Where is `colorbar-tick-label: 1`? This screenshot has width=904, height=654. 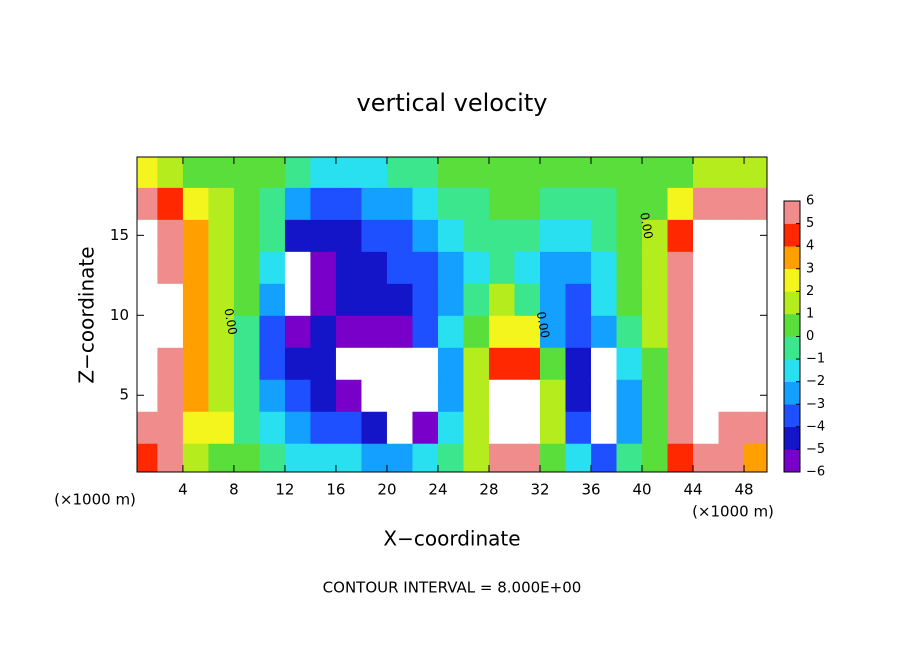 colorbar-tick-label: 1 is located at coordinates (810, 313).